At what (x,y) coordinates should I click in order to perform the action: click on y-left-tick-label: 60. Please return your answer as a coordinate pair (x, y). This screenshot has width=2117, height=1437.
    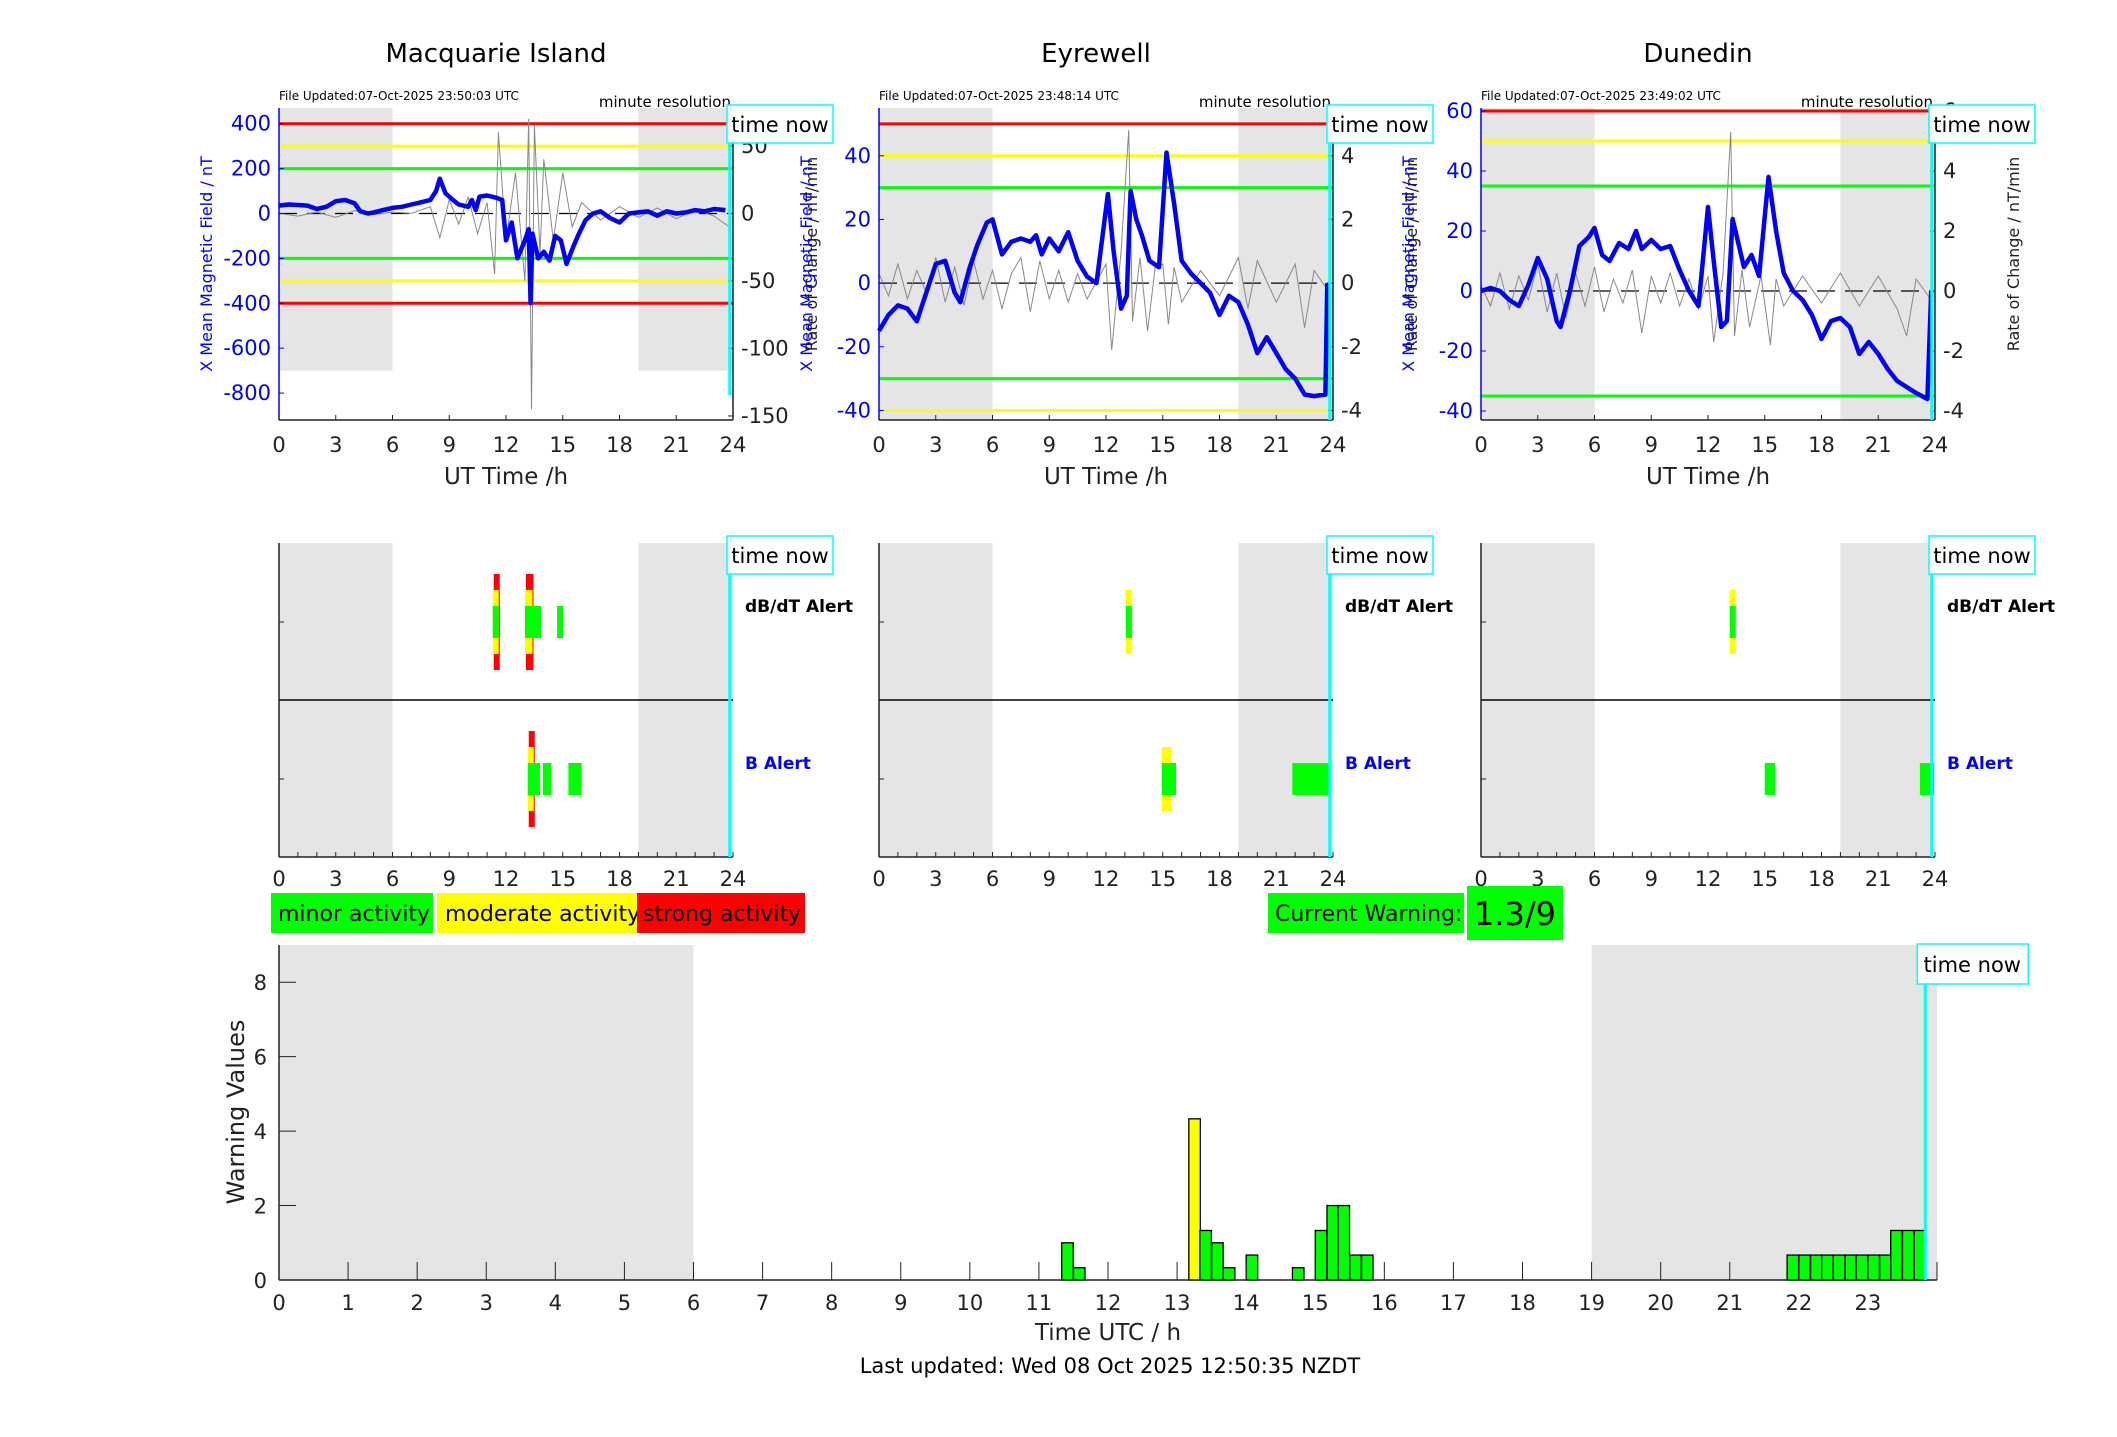
    Looking at the image, I should click on (1459, 111).